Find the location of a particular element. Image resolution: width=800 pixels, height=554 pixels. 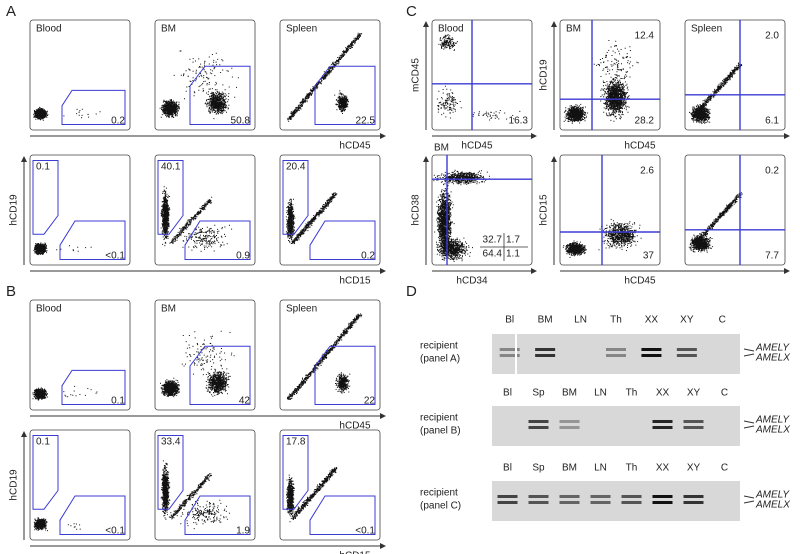

y-axis-label: mCD45 is located at coordinates (416, 75).